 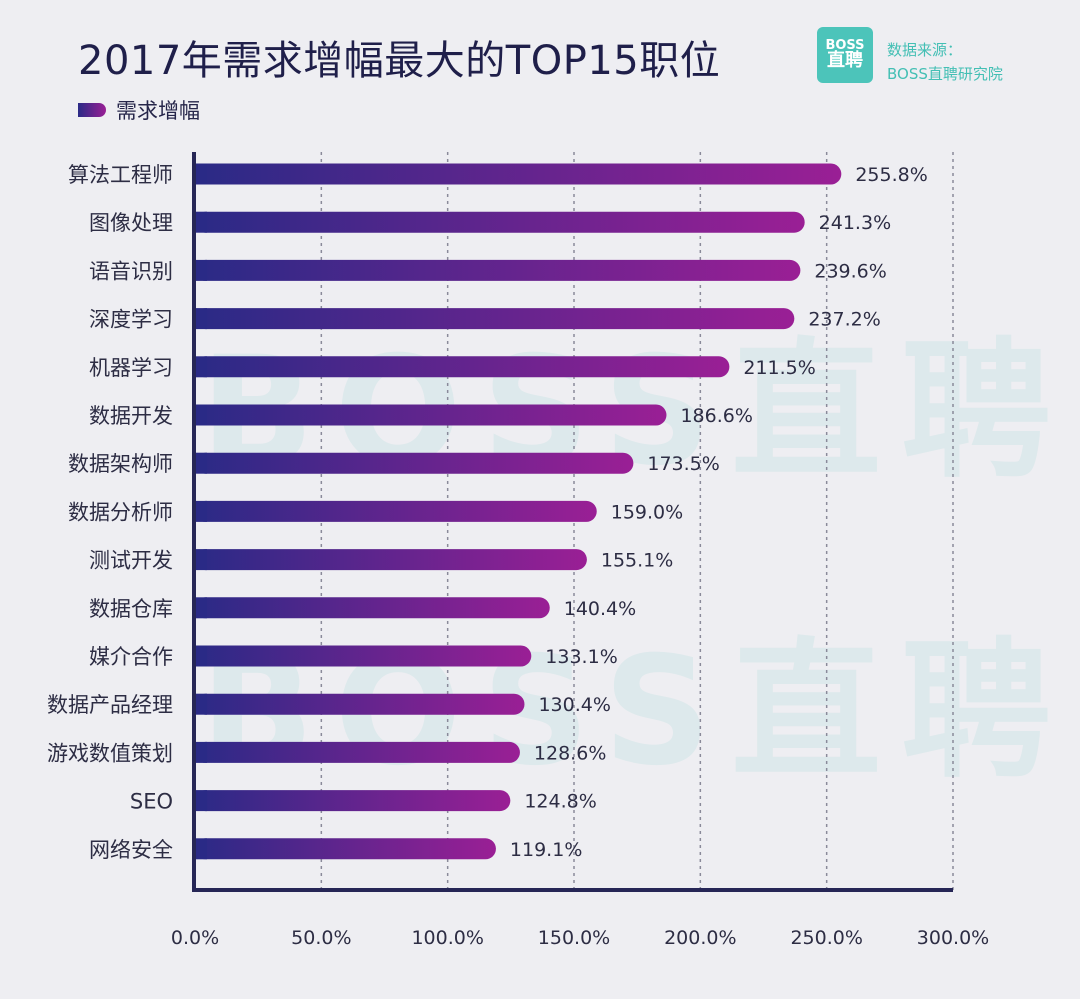 I want to click on value-label: 130.4%, so click(x=574, y=705).